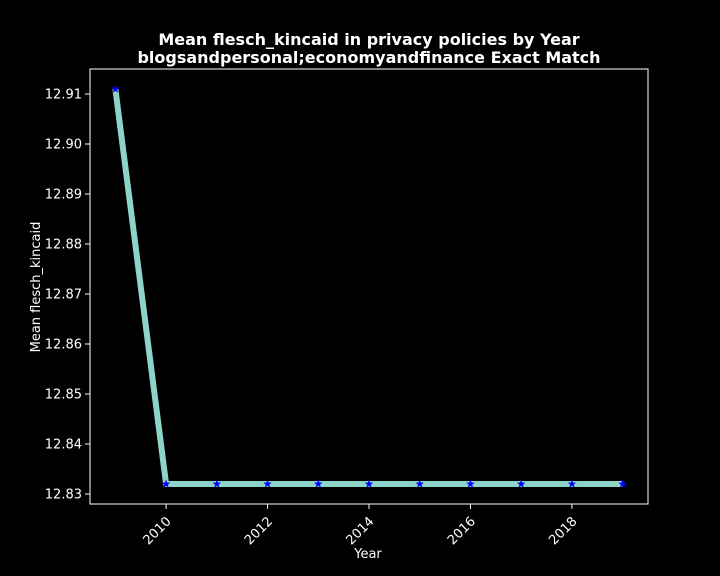  What do you see at coordinates (360, 531) in the screenshot?
I see `x-tick-label: 2014` at bounding box center [360, 531].